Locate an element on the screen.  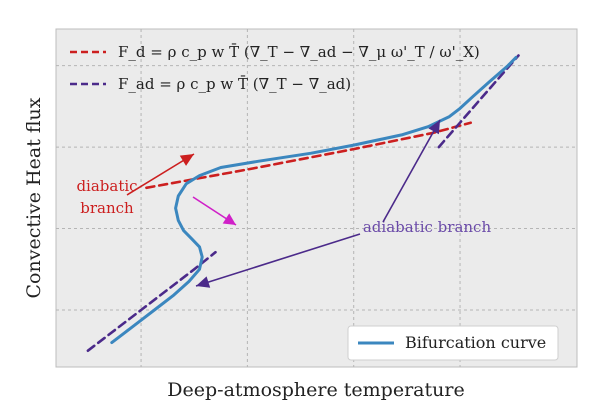
legend-fad-label: F_ad = ρ c_p w T̄ (∇_T − ∇_ad) is located at coordinates (234, 84).